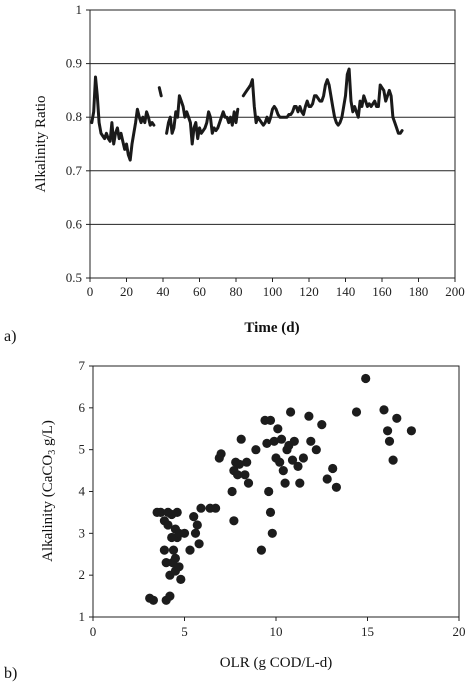  Describe the element at coordinates (455, 291) in the screenshot. I see `panel-a-x-tick-label: 200` at that location.